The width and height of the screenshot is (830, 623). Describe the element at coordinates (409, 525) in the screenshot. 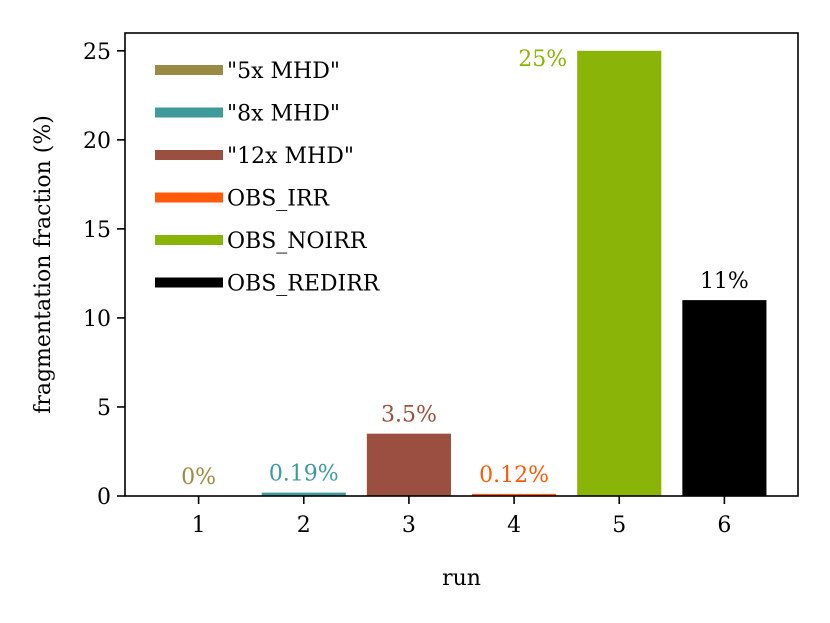

I see `x-tick-label: 3` at that location.